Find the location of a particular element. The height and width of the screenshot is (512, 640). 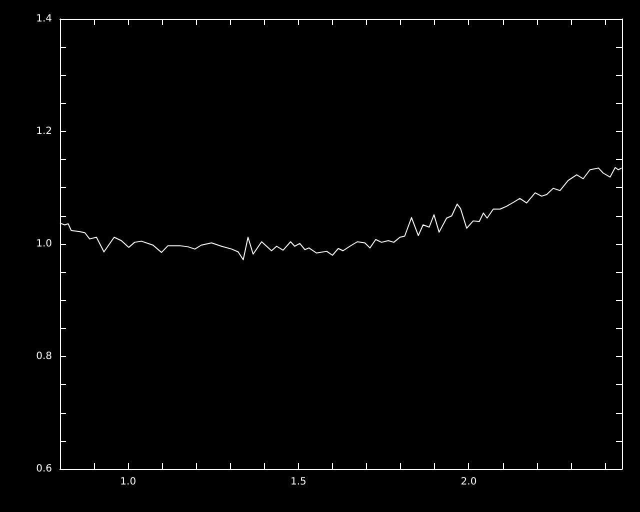

y-tick-label: 1.4 is located at coordinates (44, 19).